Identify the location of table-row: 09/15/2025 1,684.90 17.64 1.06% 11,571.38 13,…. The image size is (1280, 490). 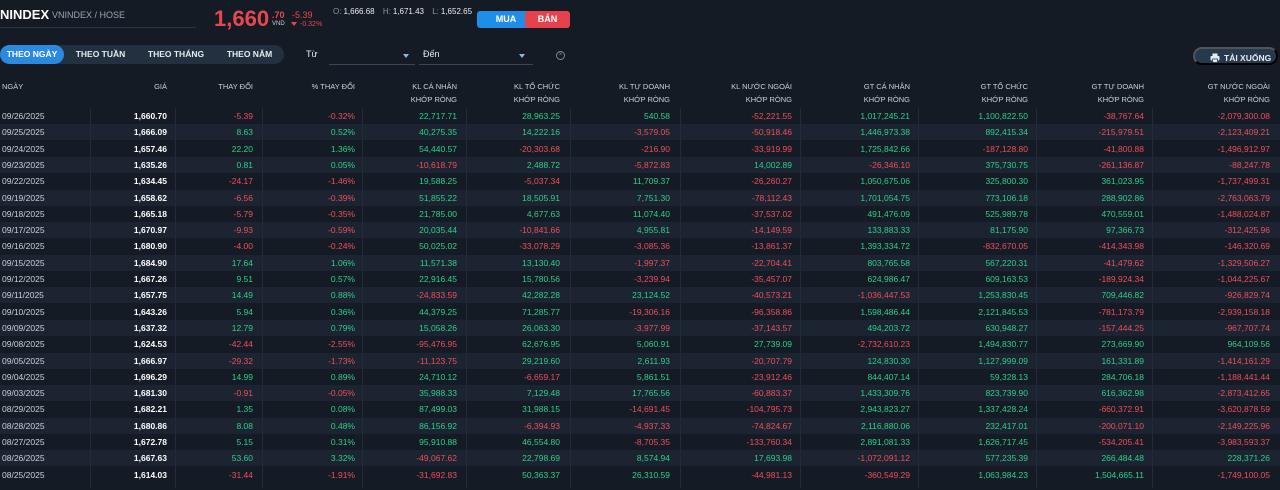
(640, 262).